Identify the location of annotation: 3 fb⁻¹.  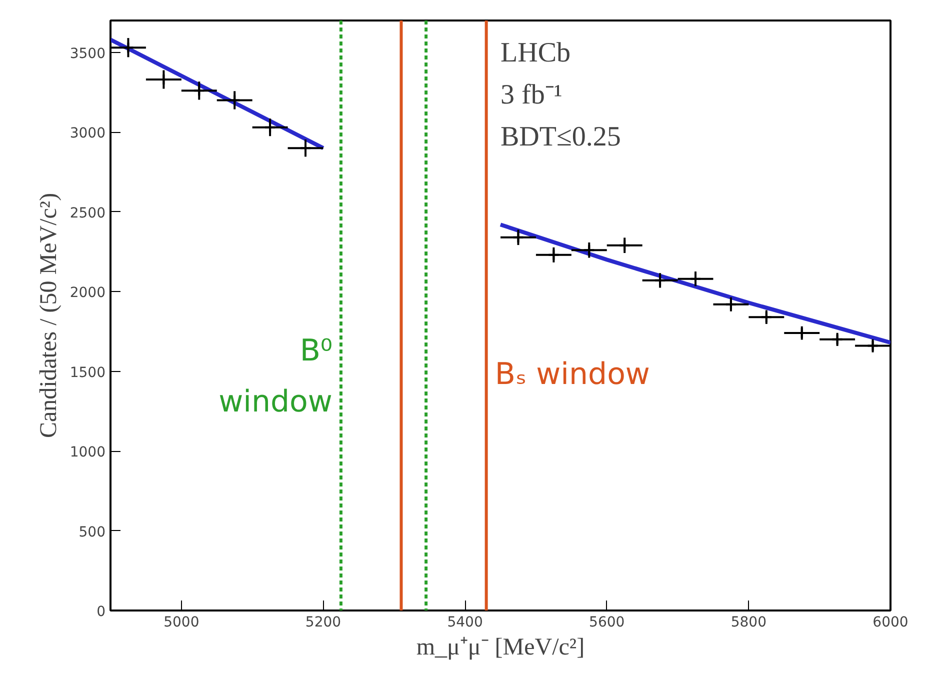
(531, 95).